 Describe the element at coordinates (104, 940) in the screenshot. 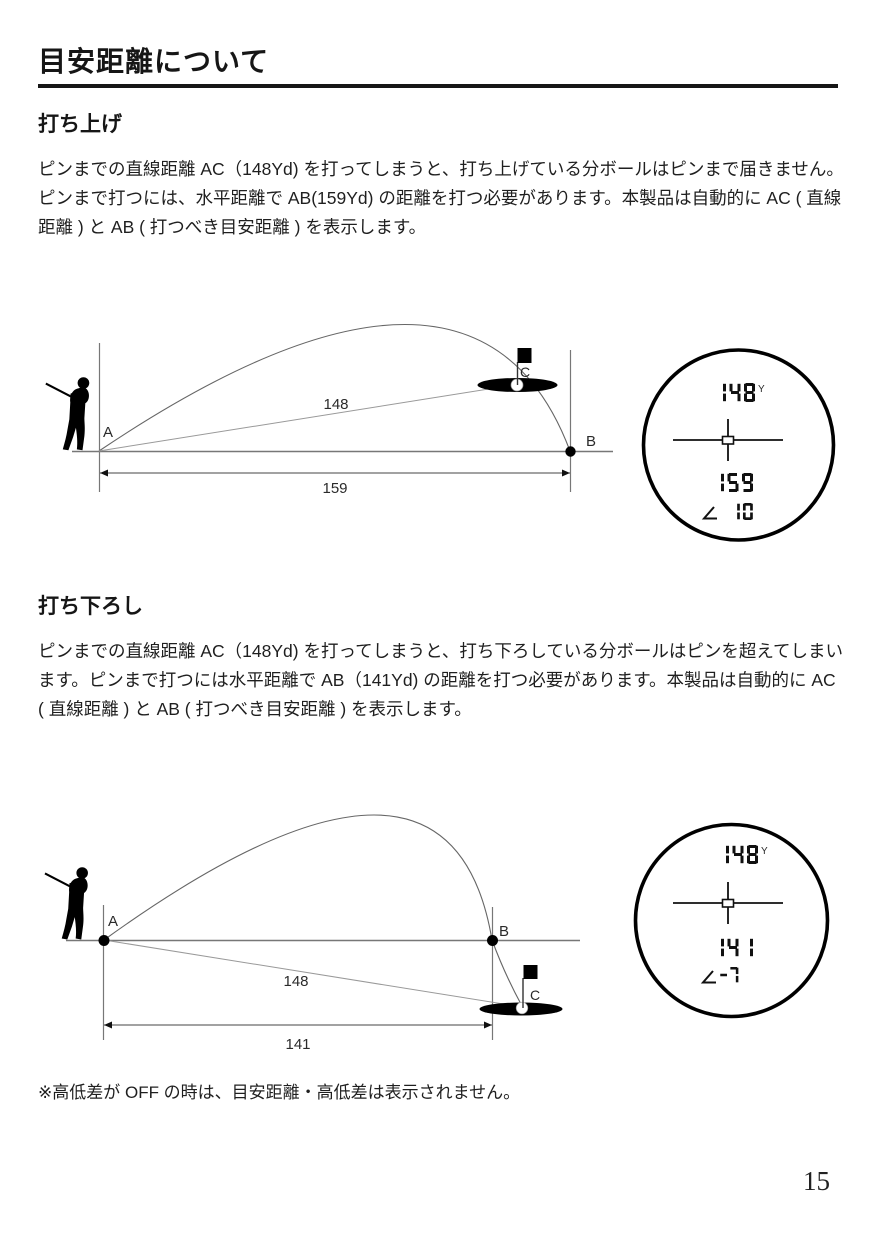

I see `tee-point-a` at that location.